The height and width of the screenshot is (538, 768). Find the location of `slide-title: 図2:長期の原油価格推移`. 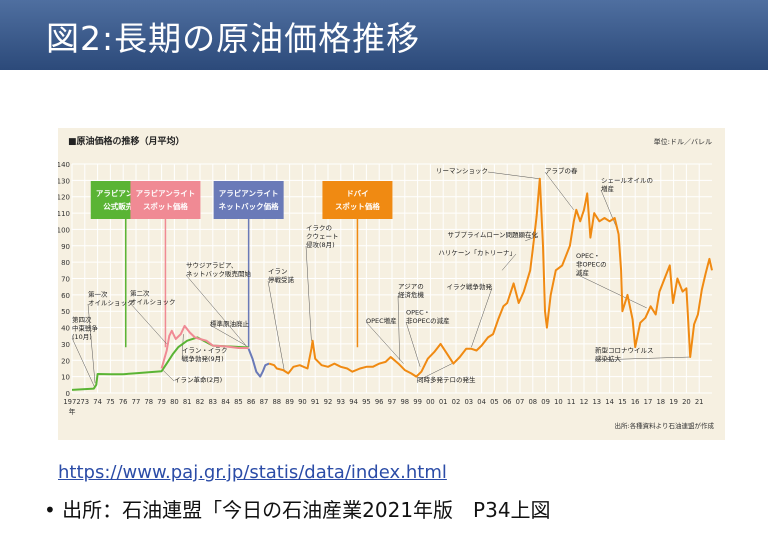

slide-title: 図2:長期の原油価格推移 is located at coordinates (233, 38).